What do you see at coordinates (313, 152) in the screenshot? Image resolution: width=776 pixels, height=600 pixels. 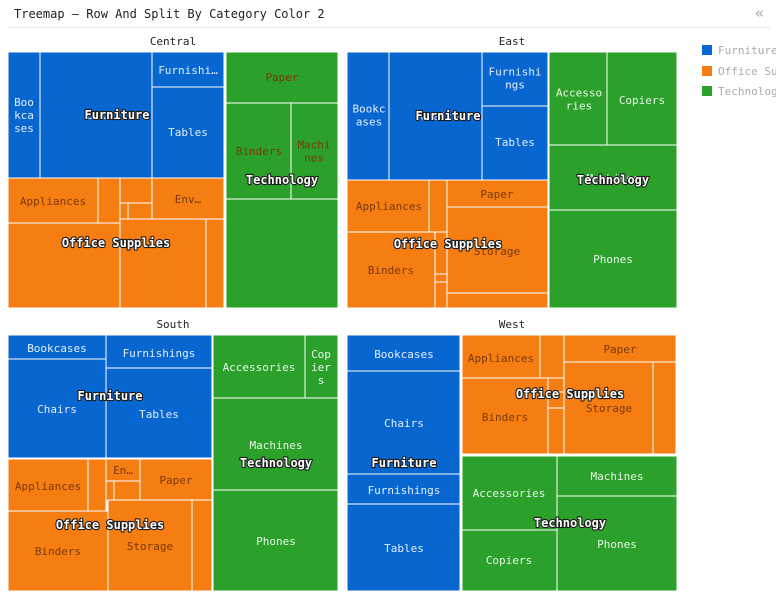 I see `cell-label-storage: Machi nes` at bounding box center [313, 152].